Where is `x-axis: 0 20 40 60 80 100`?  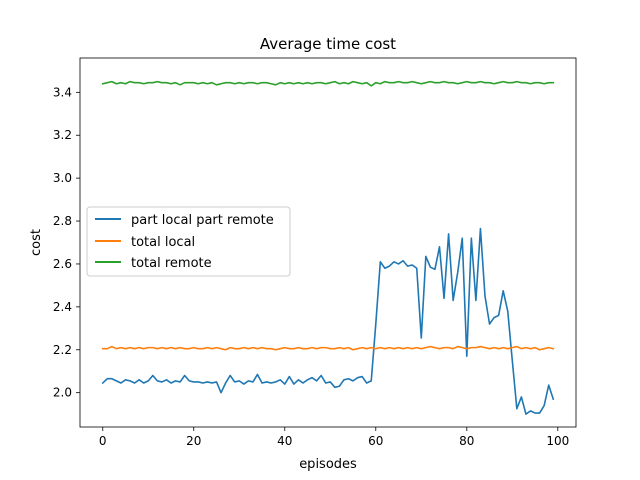
x-axis: 0 20 40 60 80 100 is located at coordinates (334, 437).